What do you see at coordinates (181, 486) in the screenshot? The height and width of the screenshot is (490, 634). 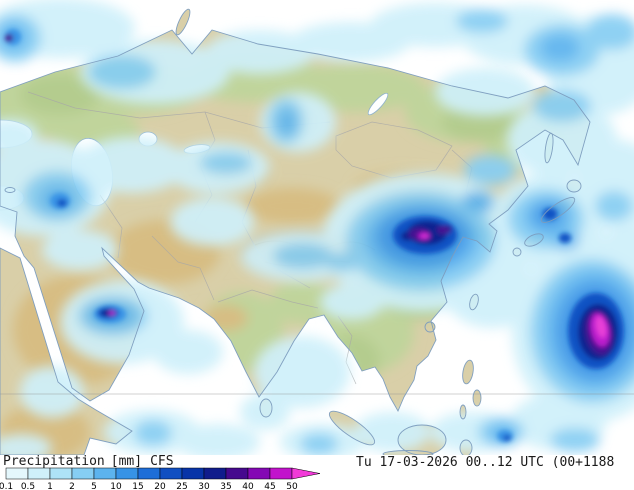 I see `svg-text: 25` at bounding box center [181, 486].